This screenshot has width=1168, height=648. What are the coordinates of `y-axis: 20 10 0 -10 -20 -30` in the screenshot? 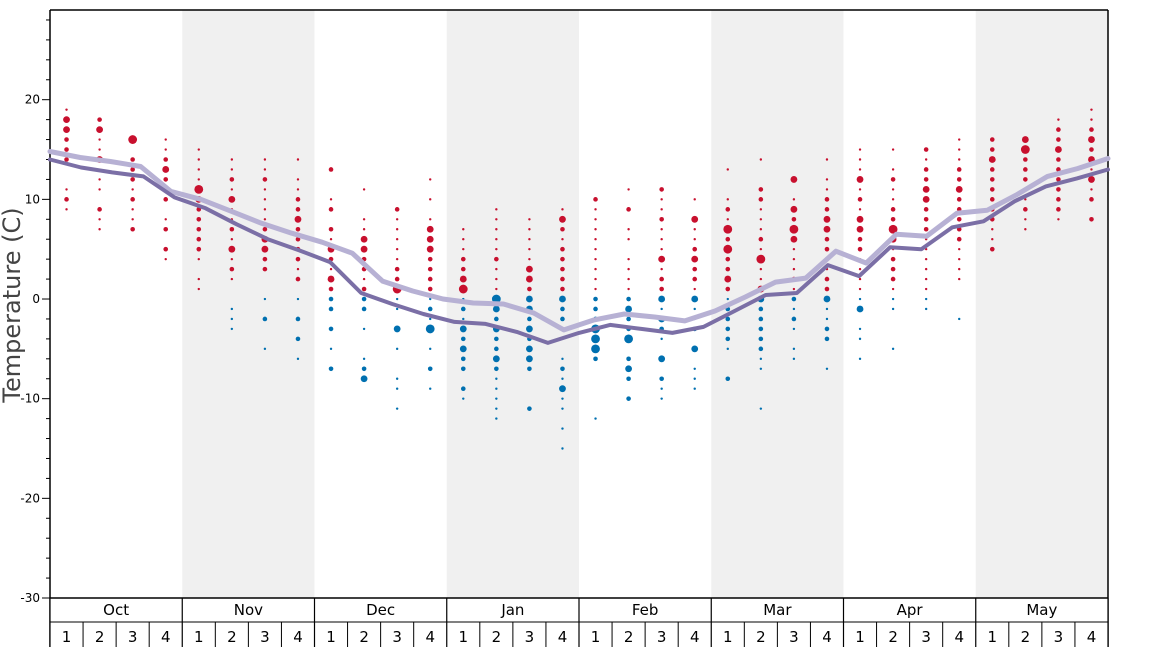 It's located at (35, 312).